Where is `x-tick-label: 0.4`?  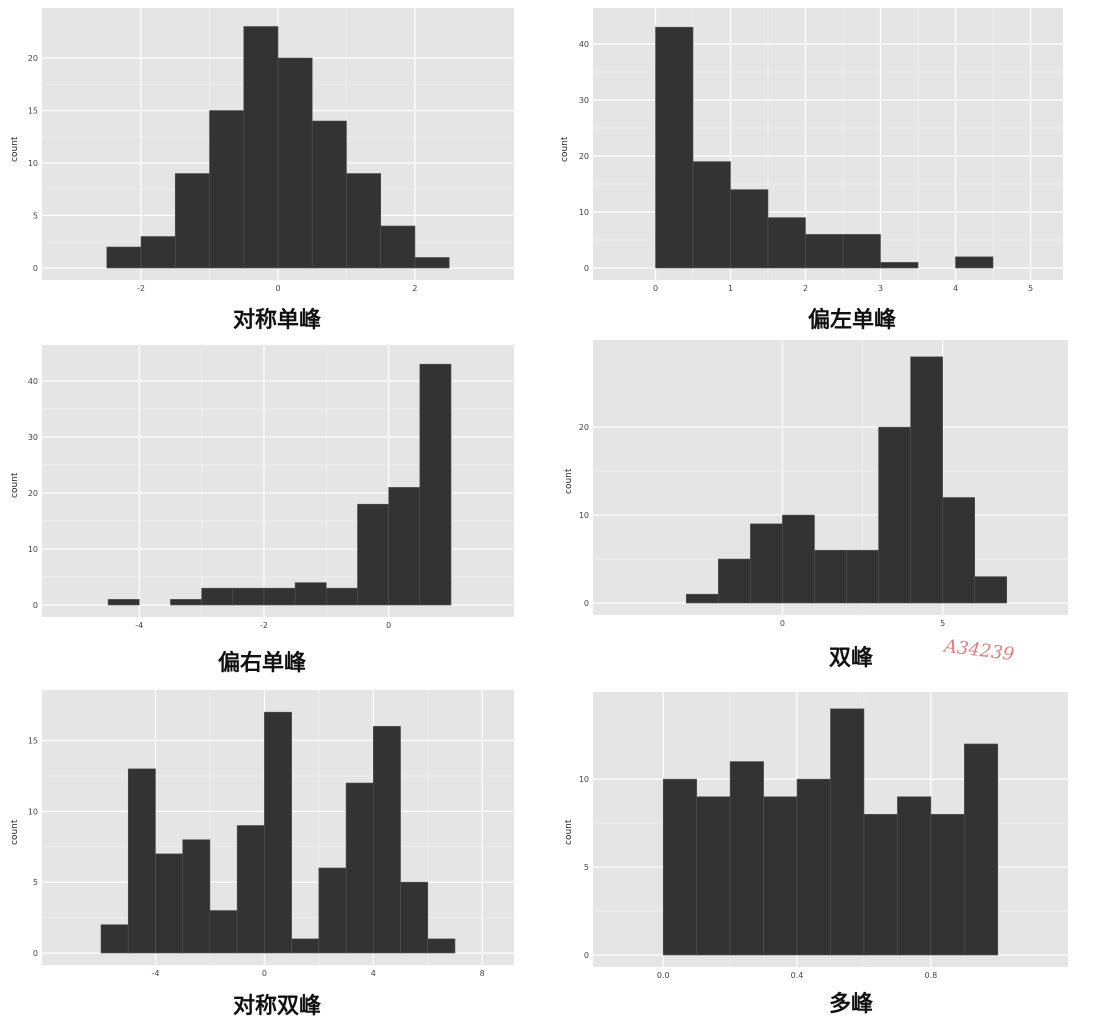 x-tick-label: 0.4 is located at coordinates (797, 975).